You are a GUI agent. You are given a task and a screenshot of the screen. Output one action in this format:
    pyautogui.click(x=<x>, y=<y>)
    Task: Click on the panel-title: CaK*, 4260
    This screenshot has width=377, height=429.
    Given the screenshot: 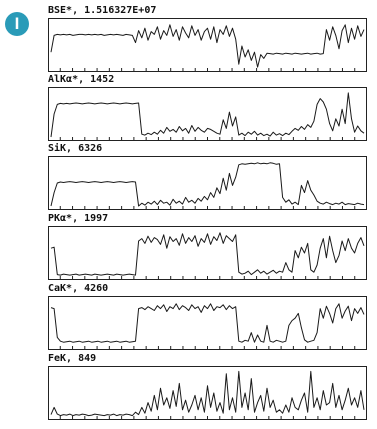 What is the action you would take?
    pyautogui.click(x=78, y=288)
    